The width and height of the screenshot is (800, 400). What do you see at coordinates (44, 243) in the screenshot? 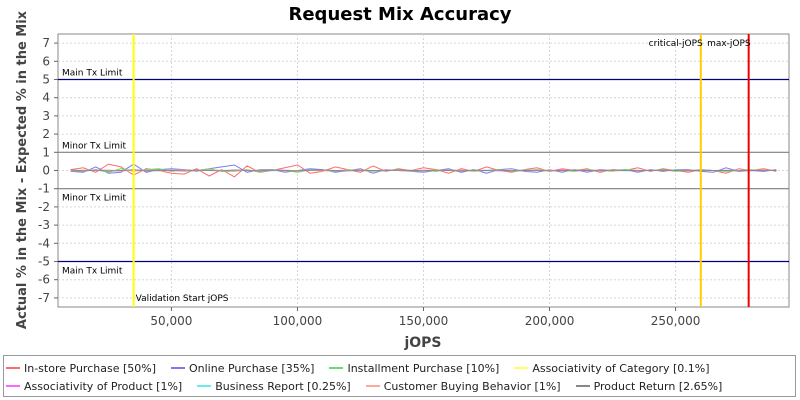
I see `y-tick-label: -4` at bounding box center [44, 243].